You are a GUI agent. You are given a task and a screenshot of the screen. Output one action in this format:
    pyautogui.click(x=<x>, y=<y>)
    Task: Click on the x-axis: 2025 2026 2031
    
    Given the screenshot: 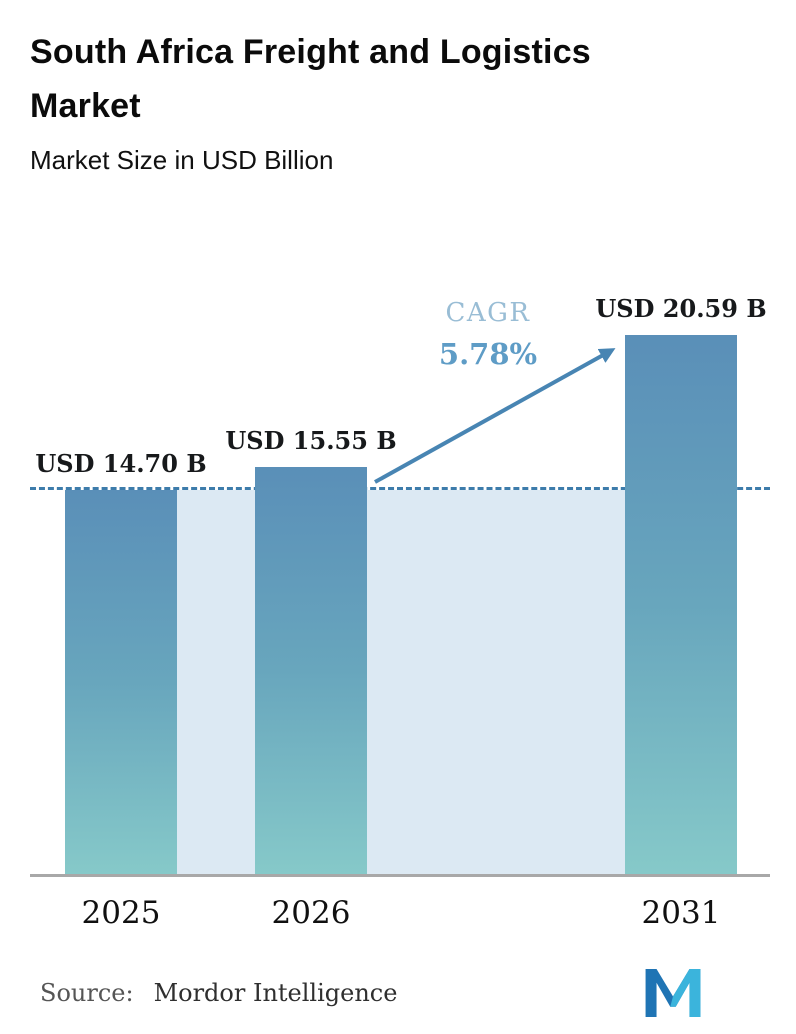 What is the action you would take?
    pyautogui.click(x=400, y=915)
    